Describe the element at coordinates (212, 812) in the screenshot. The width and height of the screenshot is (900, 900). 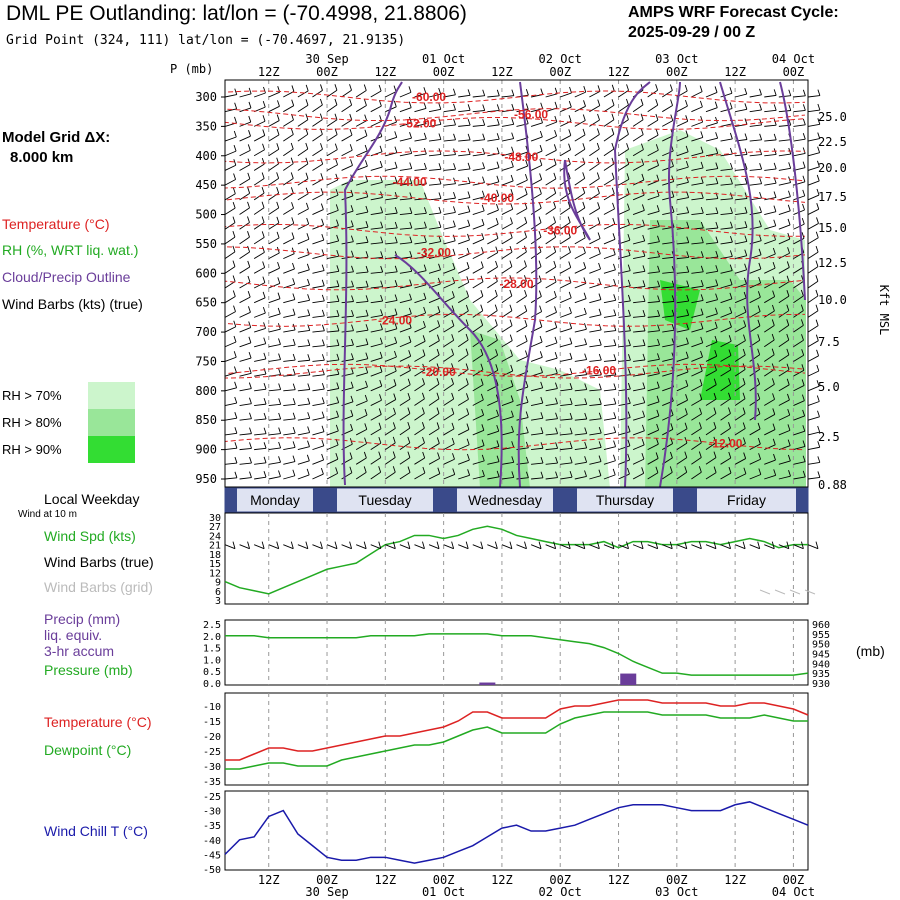
I see `windchill-tick: -30` at that location.